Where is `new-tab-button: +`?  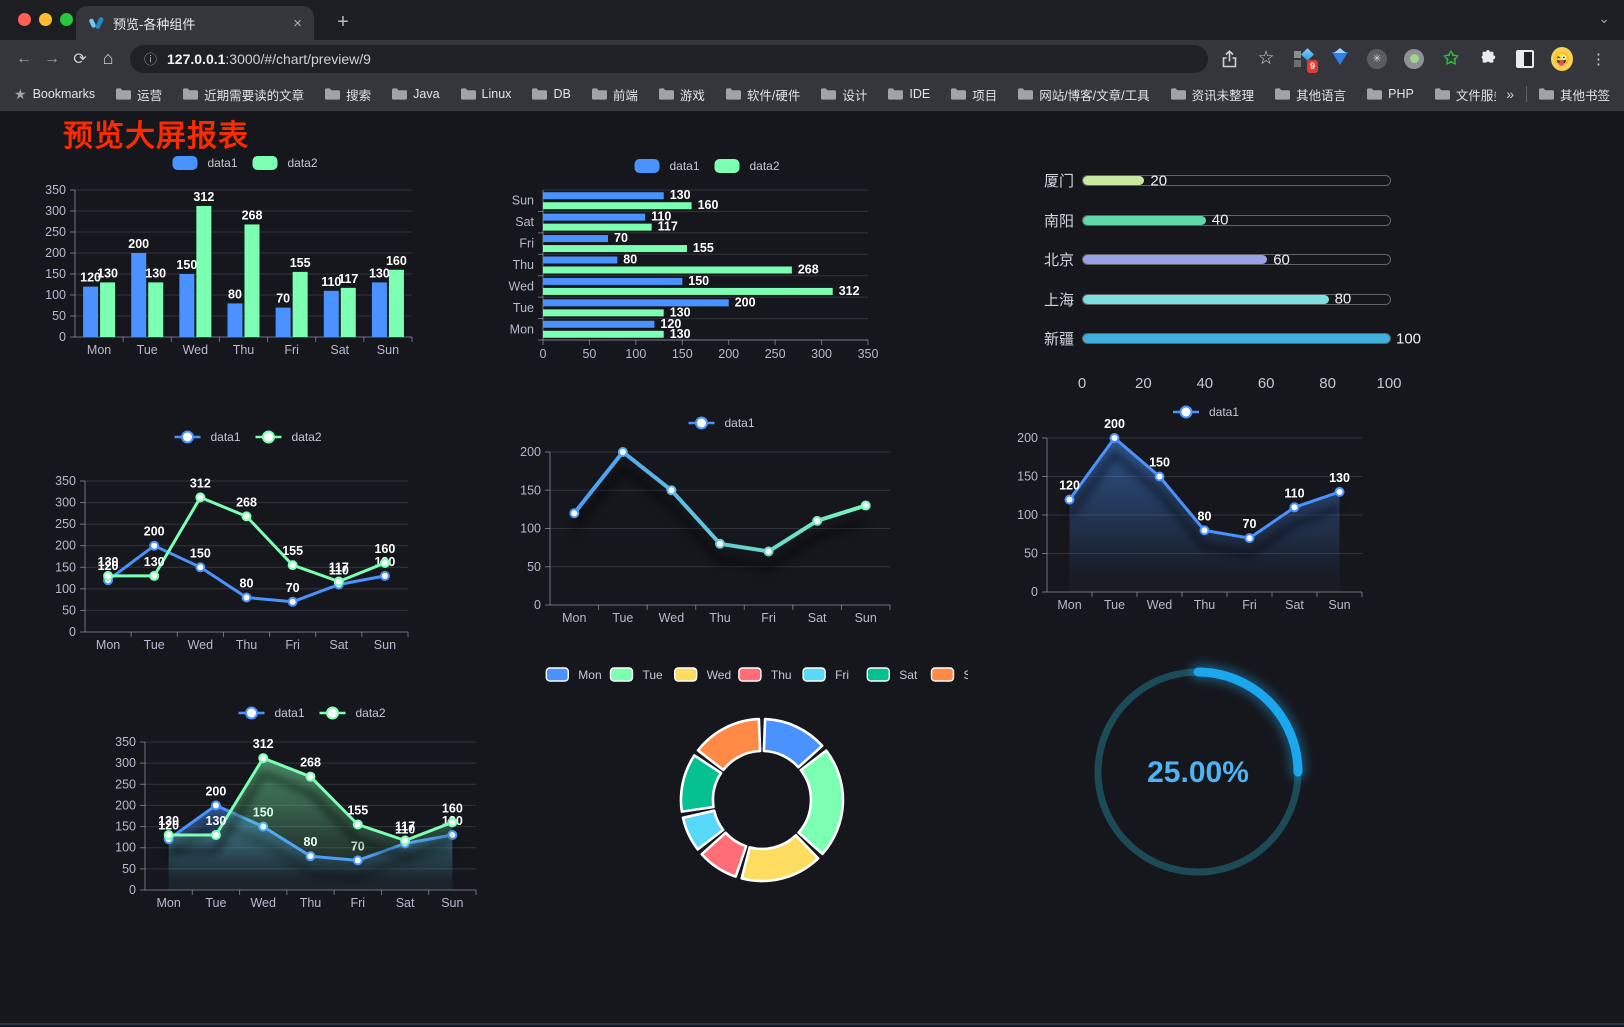
new-tab-button: + is located at coordinates (343, 21).